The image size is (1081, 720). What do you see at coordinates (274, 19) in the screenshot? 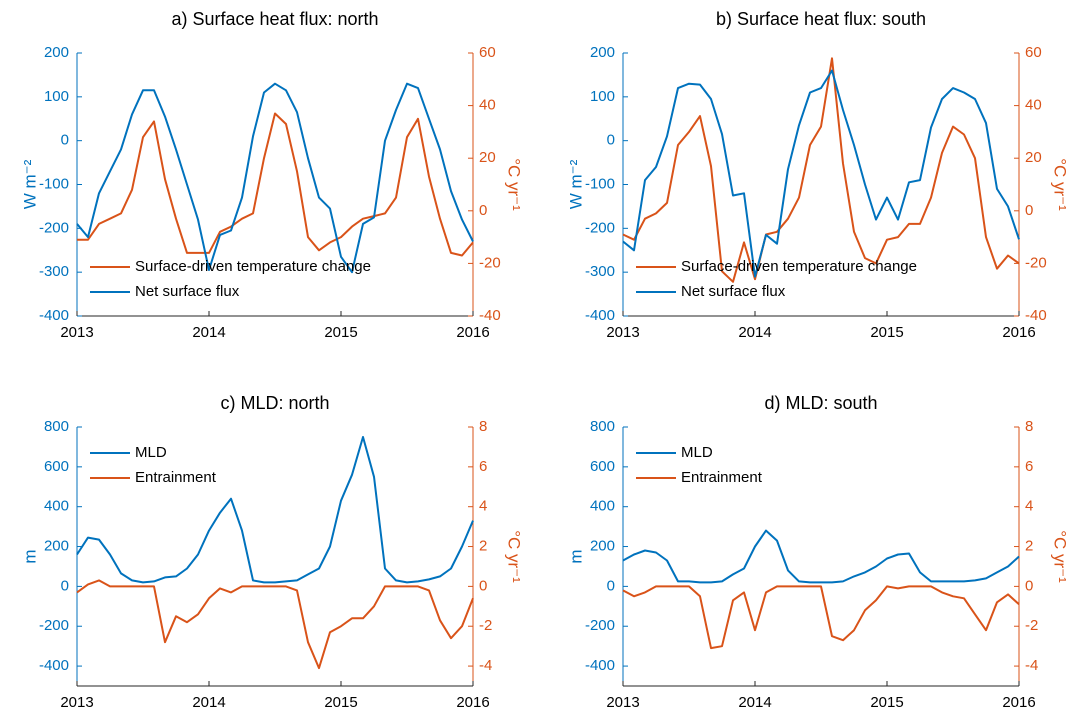
I see `panel-title: a) Surface heat flux: north` at bounding box center [274, 19].